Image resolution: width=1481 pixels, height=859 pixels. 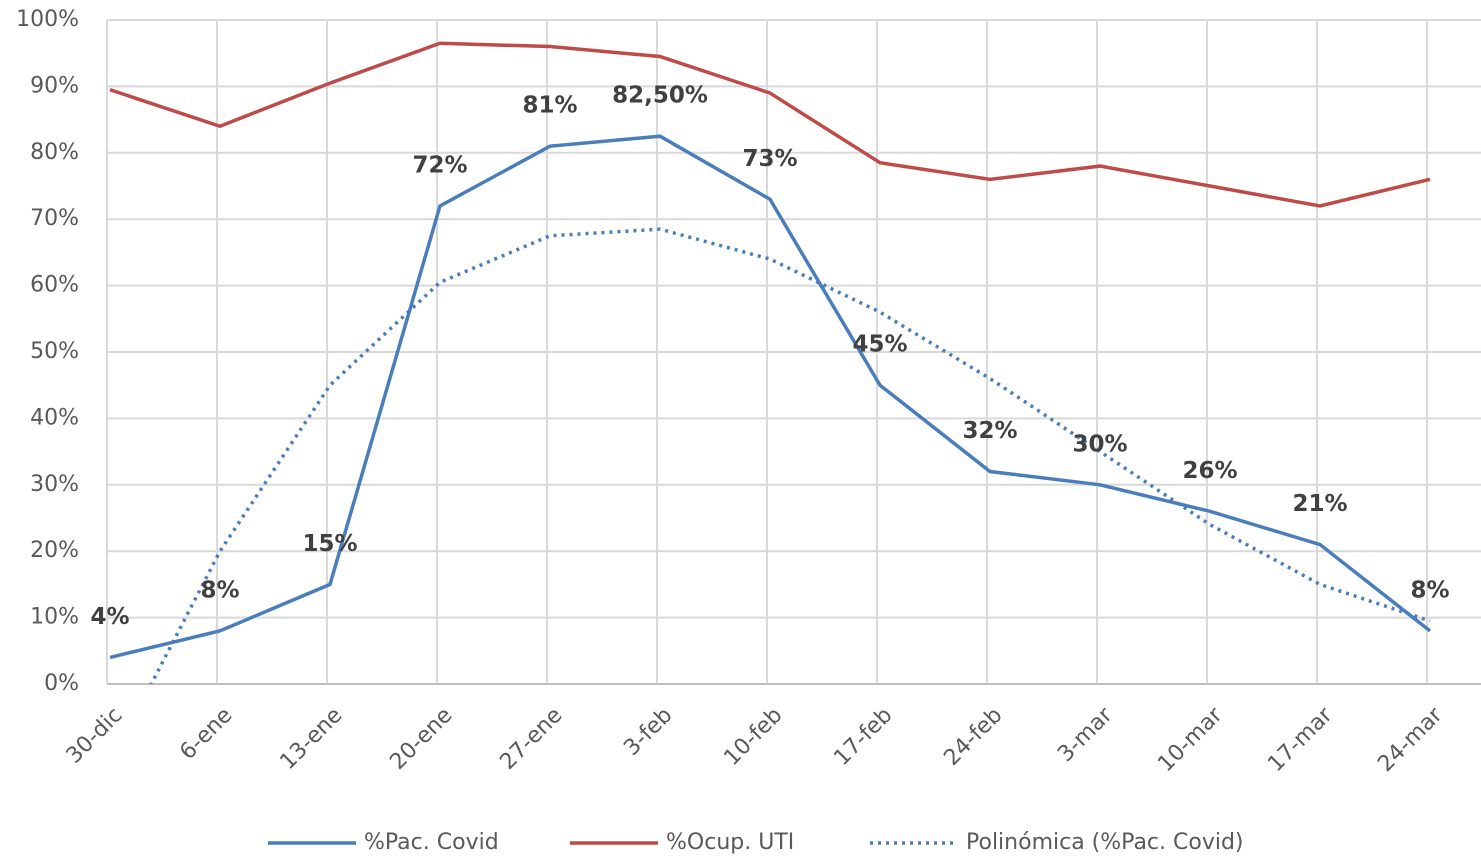 What do you see at coordinates (54, 484) in the screenshot?
I see `y-tick-label: 30%` at bounding box center [54, 484].